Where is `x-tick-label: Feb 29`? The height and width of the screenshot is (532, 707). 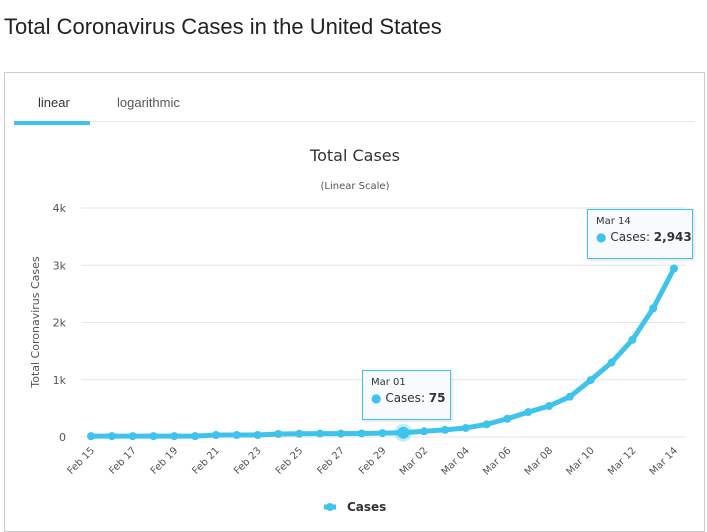
x-tick-label: Feb 29 is located at coordinates (373, 461).